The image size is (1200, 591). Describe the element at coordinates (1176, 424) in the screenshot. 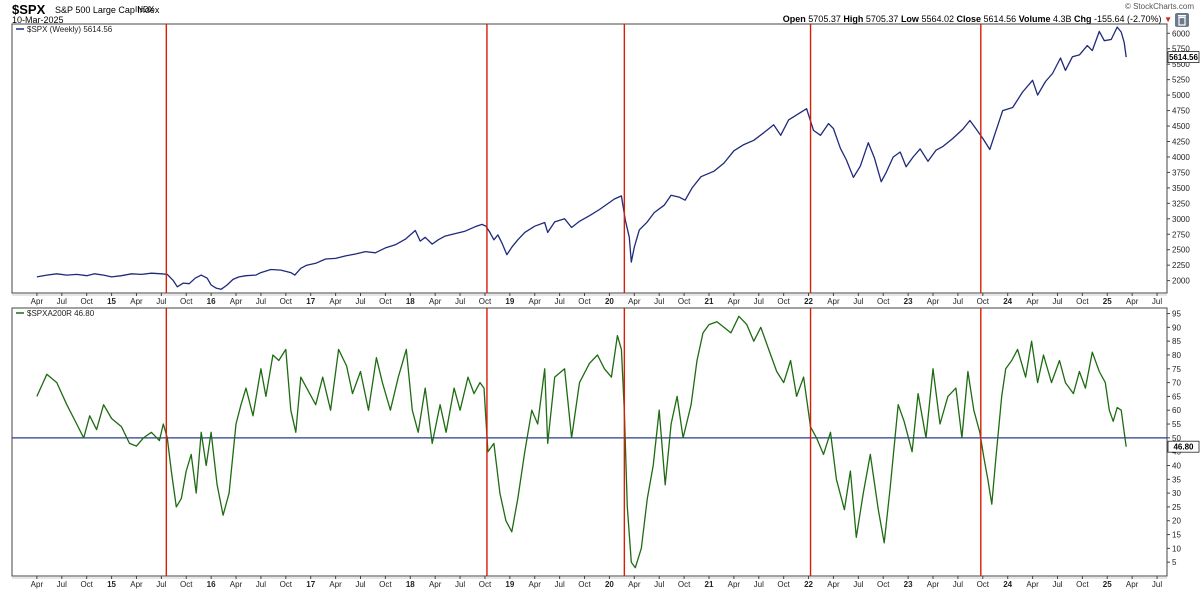

I see `breadth-ytick-label: 55` at that location.